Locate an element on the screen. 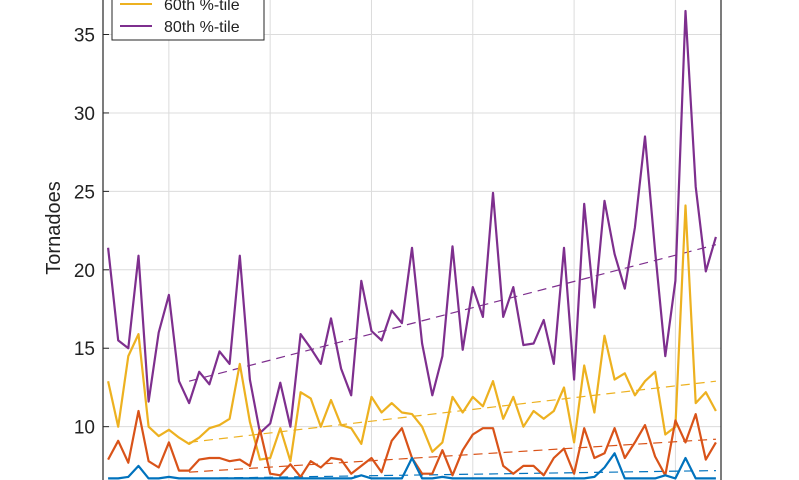 The height and width of the screenshot is (480, 799). y-tick-label: 25 is located at coordinates (84, 192).